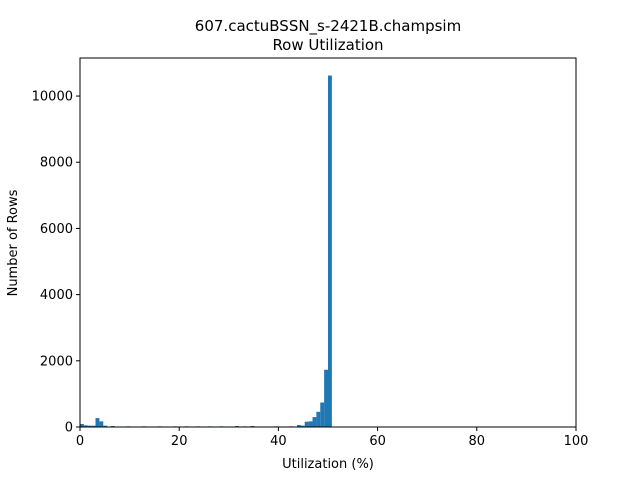  I want to click on y-axis-label: Number of Rows, so click(13, 242).